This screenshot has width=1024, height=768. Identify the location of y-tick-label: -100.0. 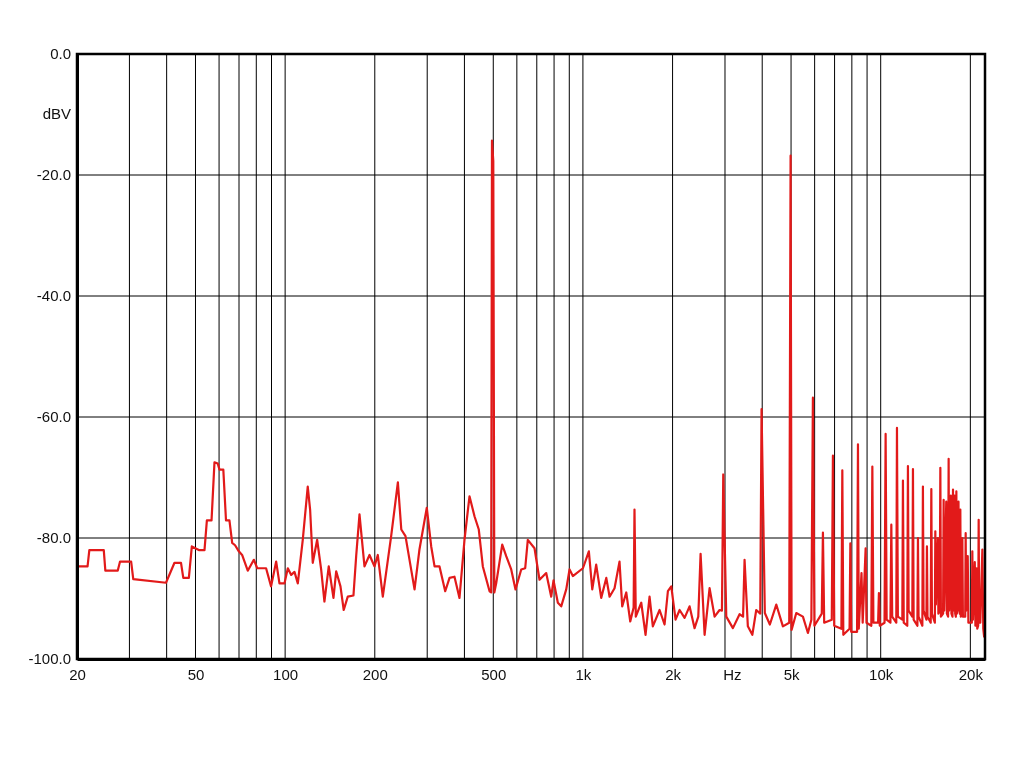
(49, 659).